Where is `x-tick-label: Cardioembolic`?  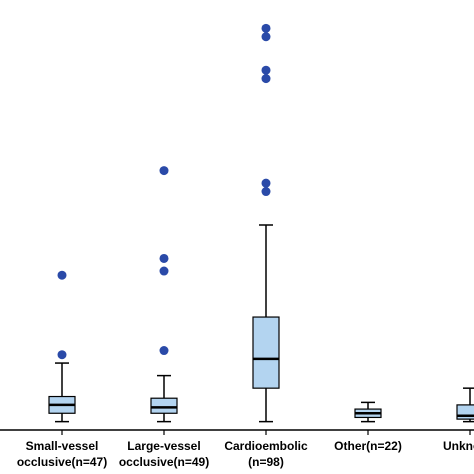 x-tick-label: Cardioembolic is located at coordinates (266, 446).